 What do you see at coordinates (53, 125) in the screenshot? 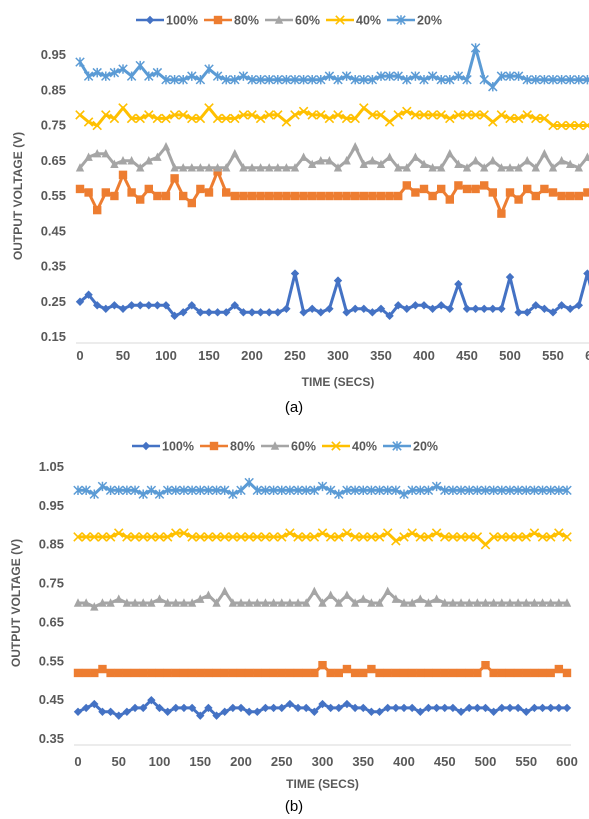
I see `y-tick-label: 0.75` at bounding box center [53, 125].